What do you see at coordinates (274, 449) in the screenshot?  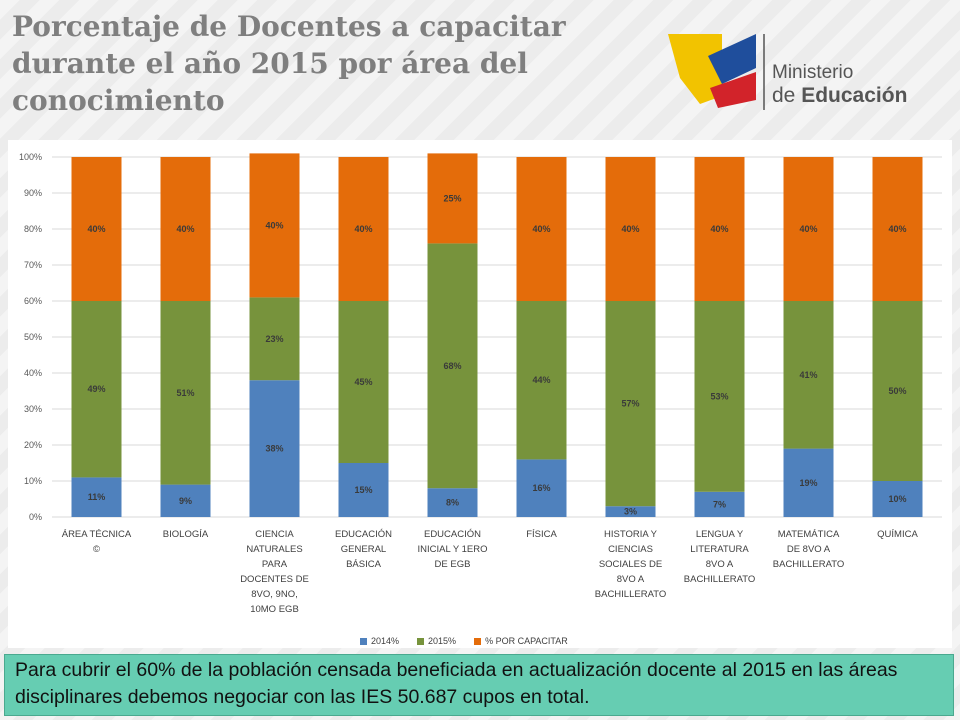 I see `data-label: 38%` at bounding box center [274, 449].